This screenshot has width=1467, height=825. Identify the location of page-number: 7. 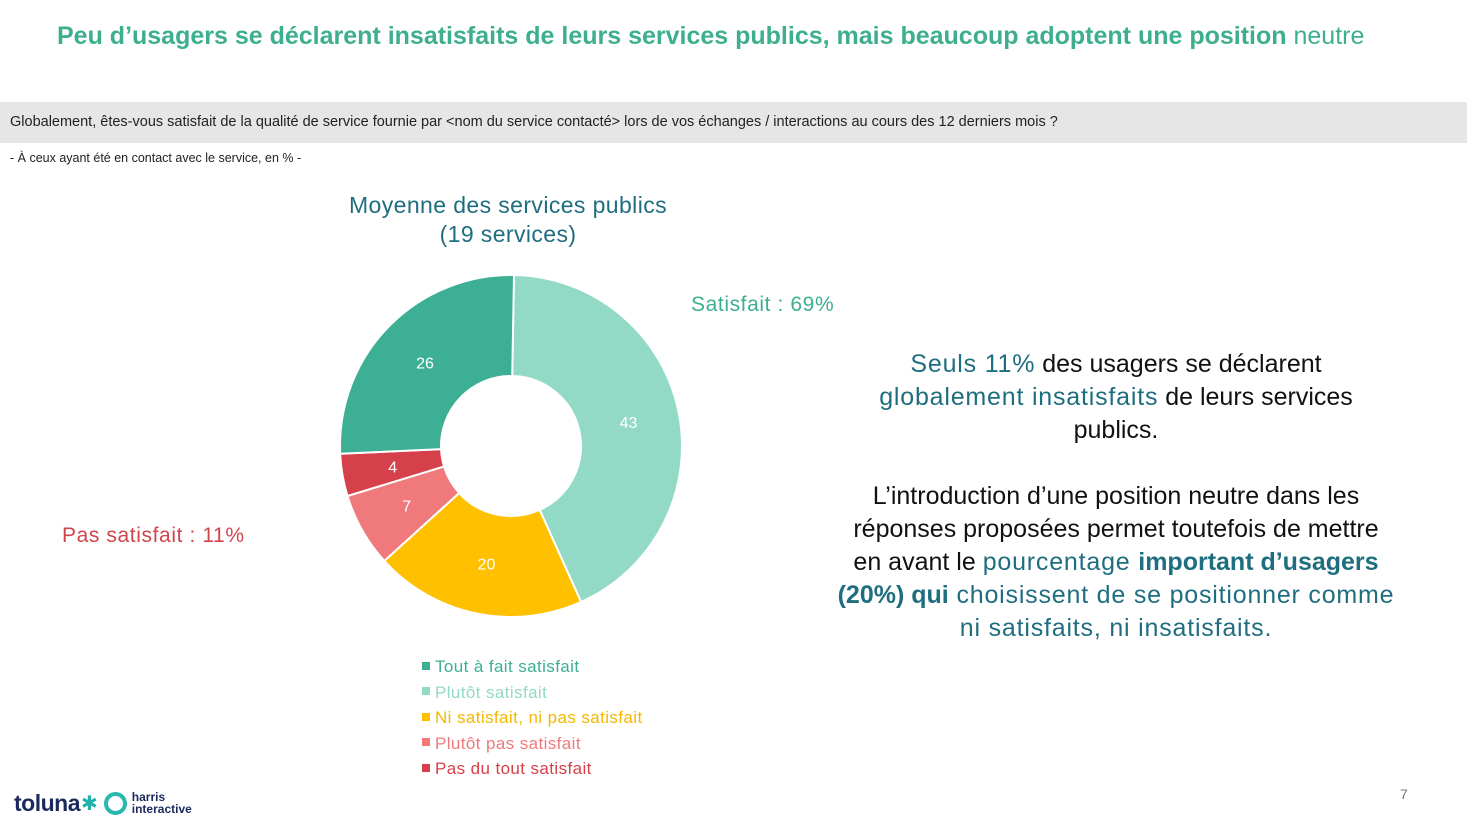
(1404, 794).